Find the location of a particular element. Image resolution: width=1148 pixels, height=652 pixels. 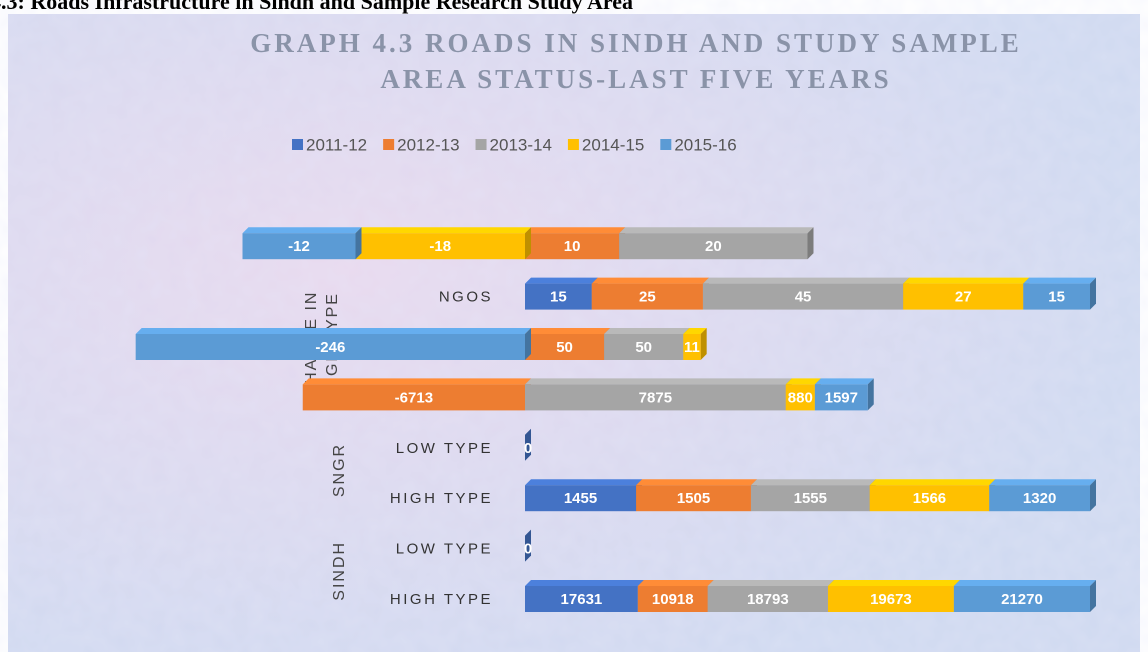

data-label: 1555 is located at coordinates (810, 498).